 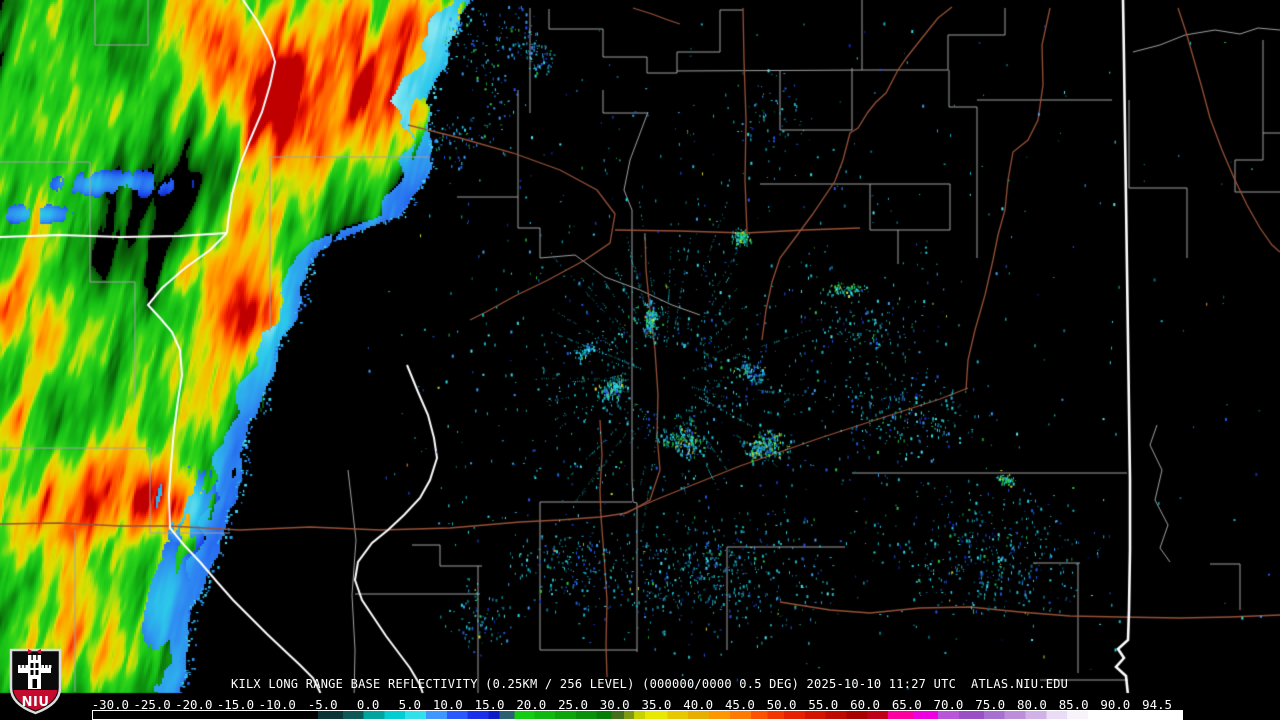 I want to click on colorbar-tick-label: 35.0, so click(x=656, y=704).